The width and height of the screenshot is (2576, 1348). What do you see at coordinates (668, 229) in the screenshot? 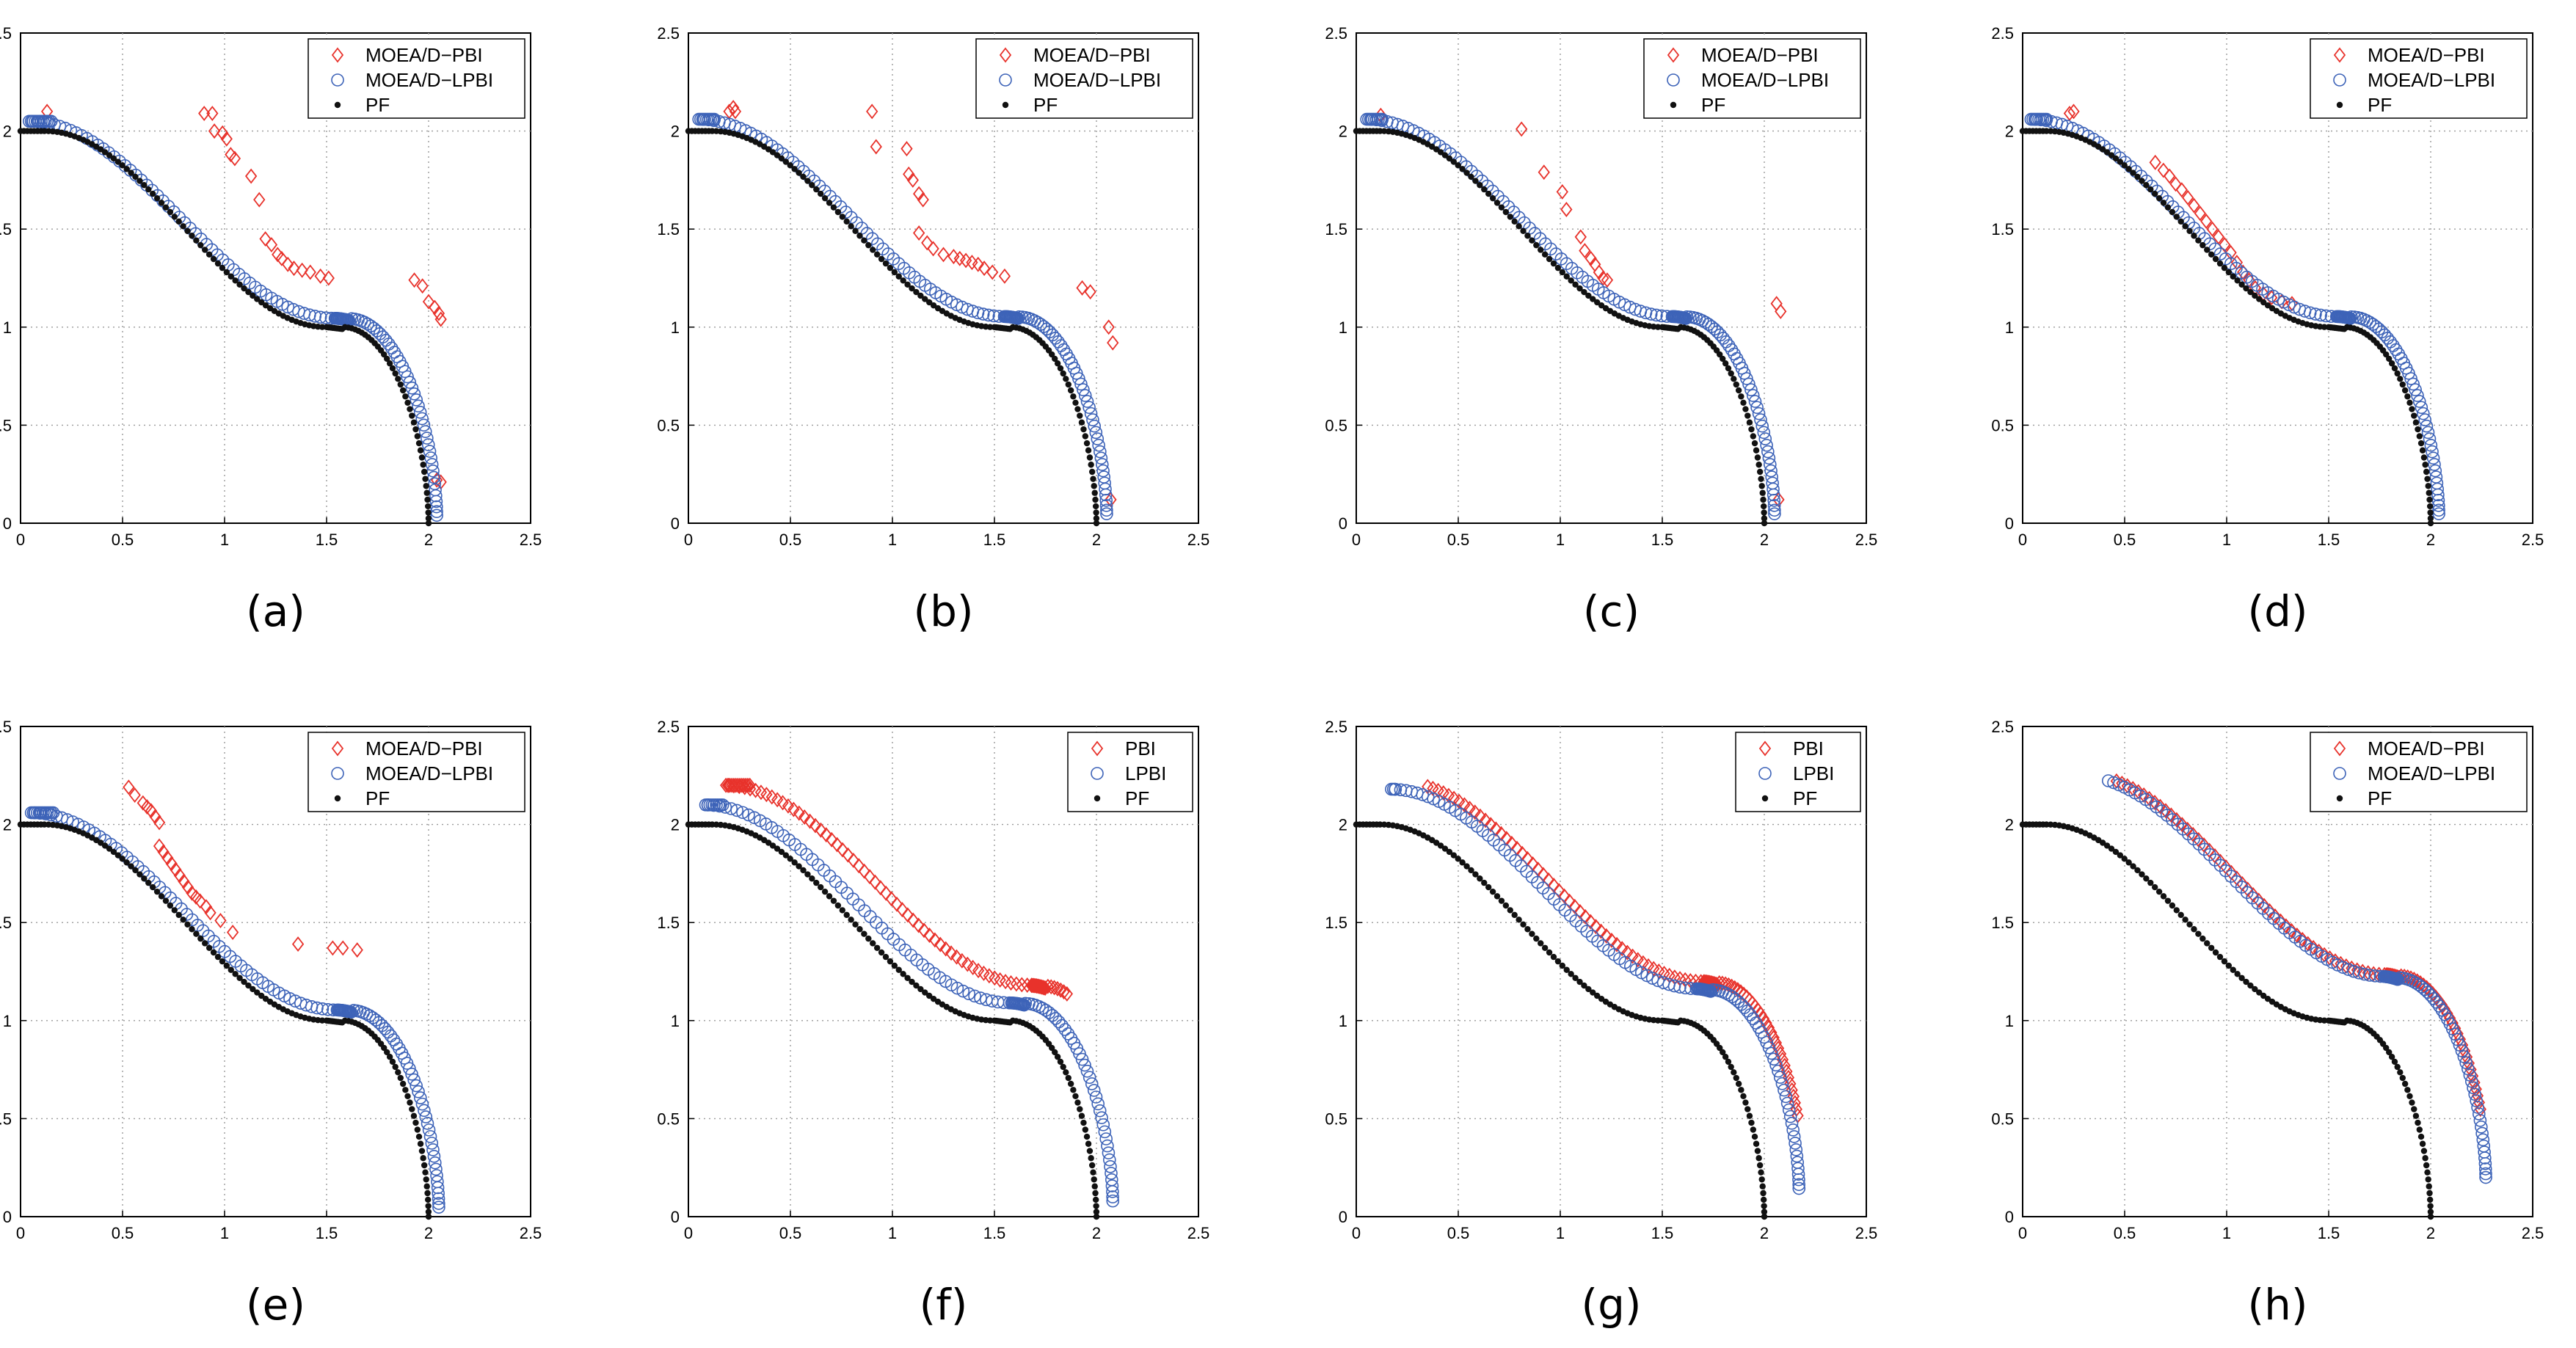
I see `y-tick-label: 1.5` at bounding box center [668, 229].